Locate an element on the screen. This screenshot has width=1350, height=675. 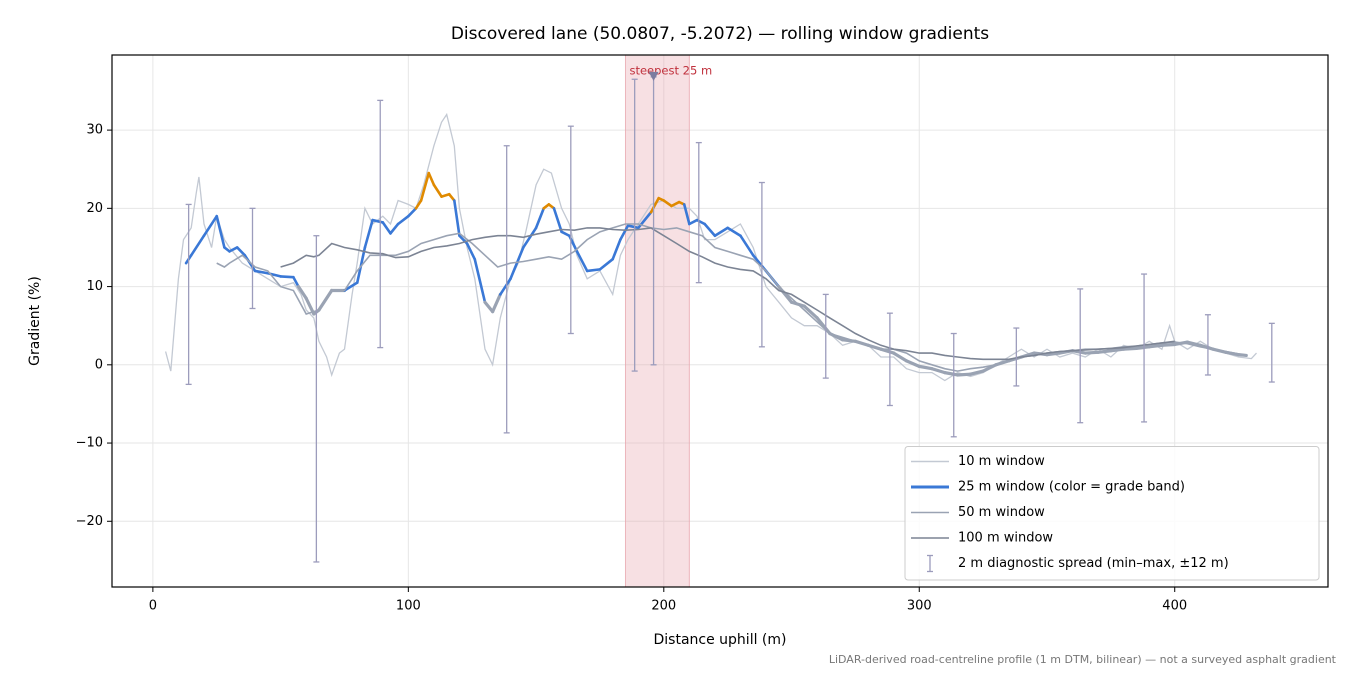
y-tick-label: 0 is located at coordinates (99, 364).